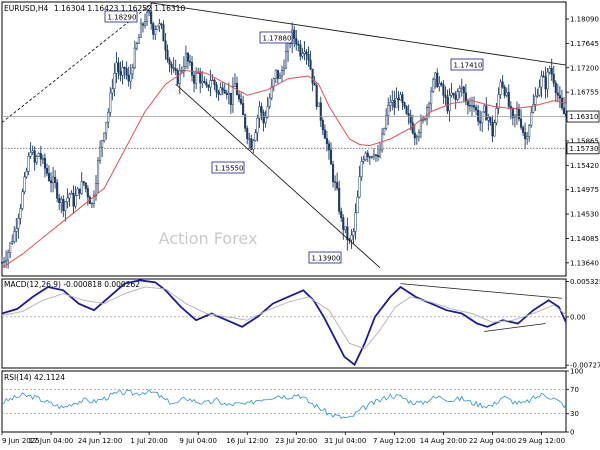  I want to click on symbol-label: EURUSD,H4, so click(26, 8).